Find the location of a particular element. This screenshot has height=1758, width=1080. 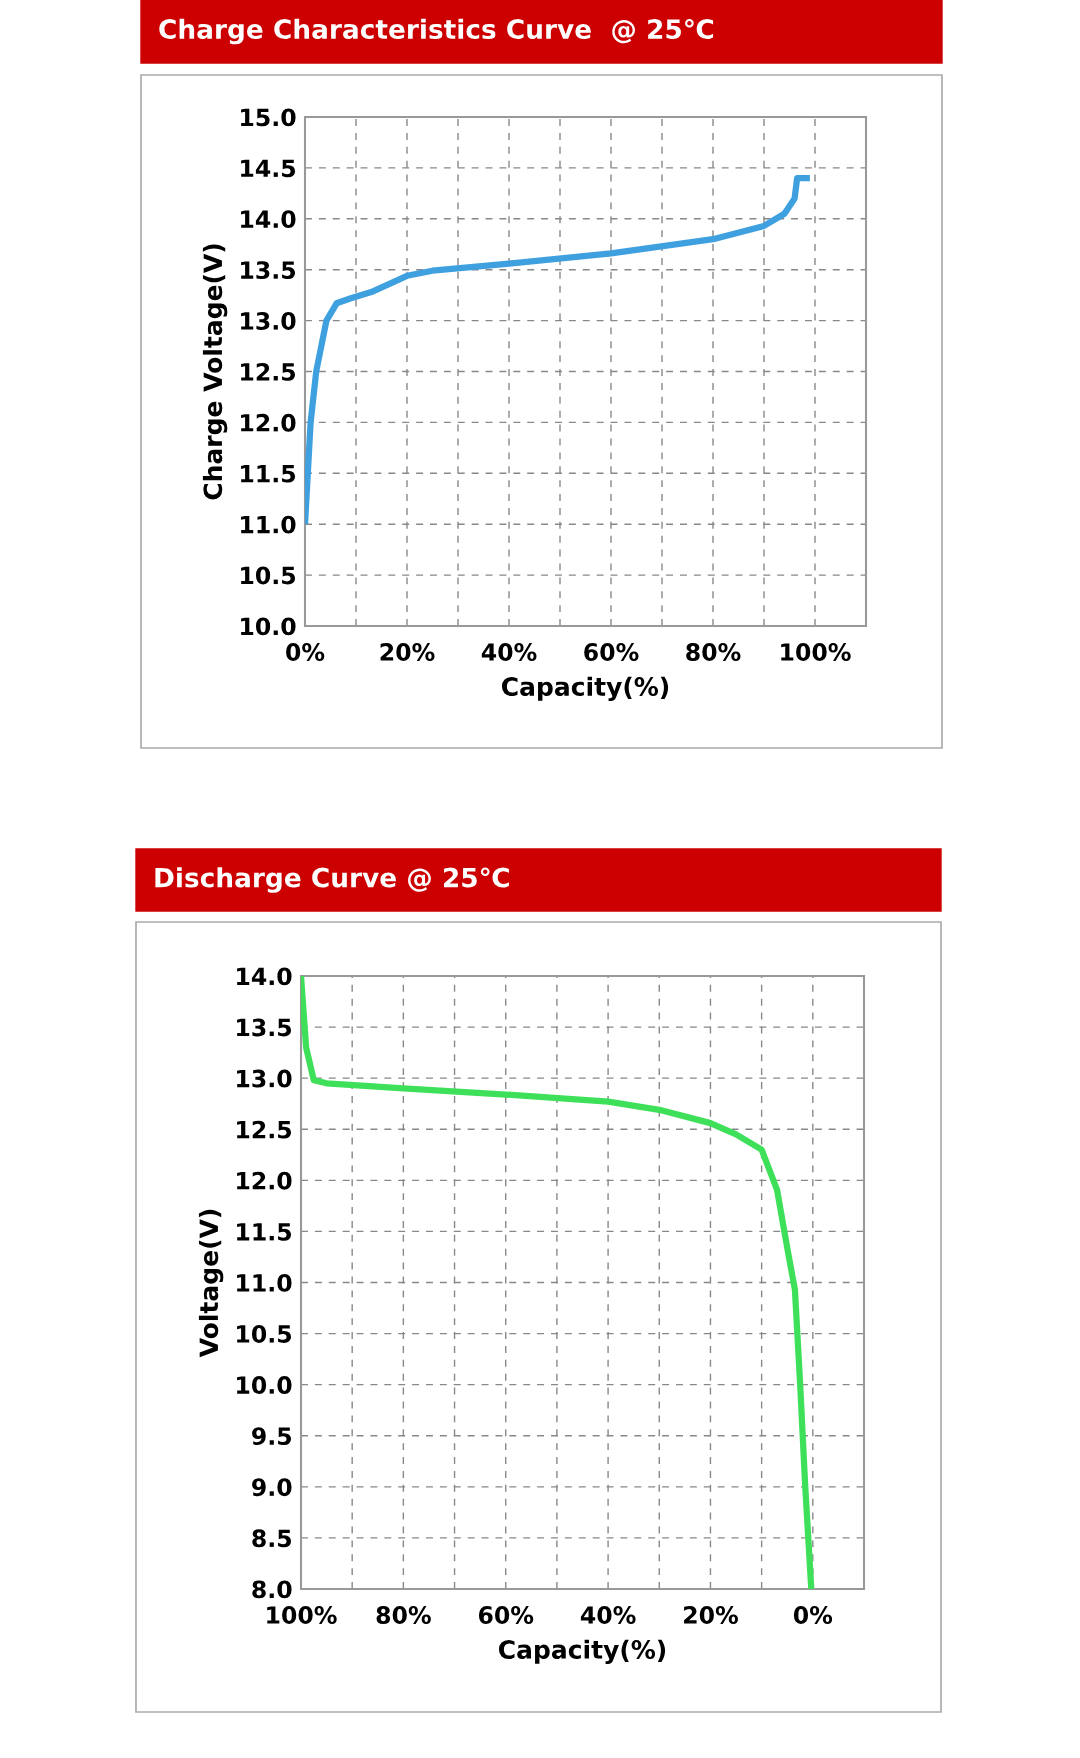

y-tick-label: 8.0 is located at coordinates (272, 1589).